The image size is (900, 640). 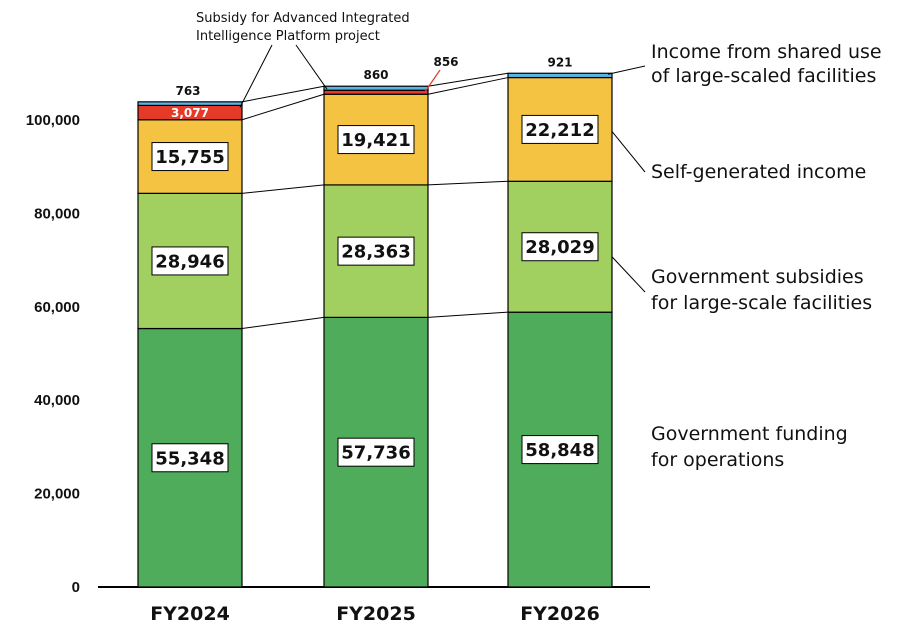 What do you see at coordinates (57, 213) in the screenshot?
I see `y-tick-label: 80,000` at bounding box center [57, 213].